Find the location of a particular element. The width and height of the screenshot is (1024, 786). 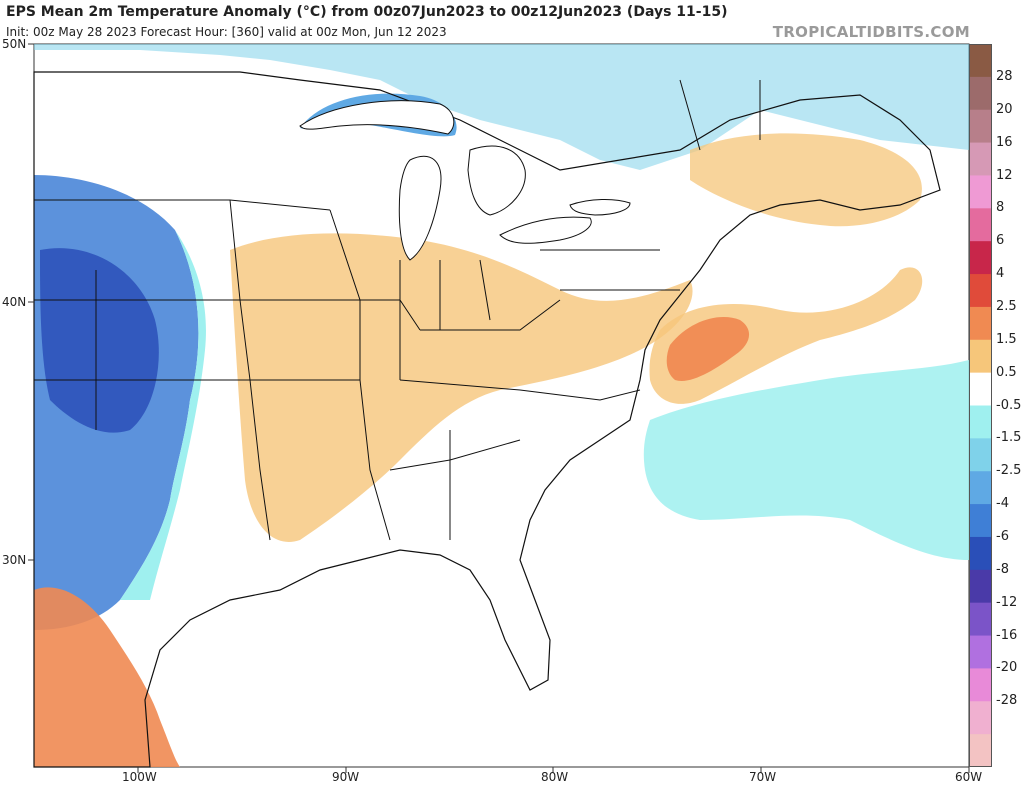

lat-label-30n: 30N is located at coordinates (14, 560).